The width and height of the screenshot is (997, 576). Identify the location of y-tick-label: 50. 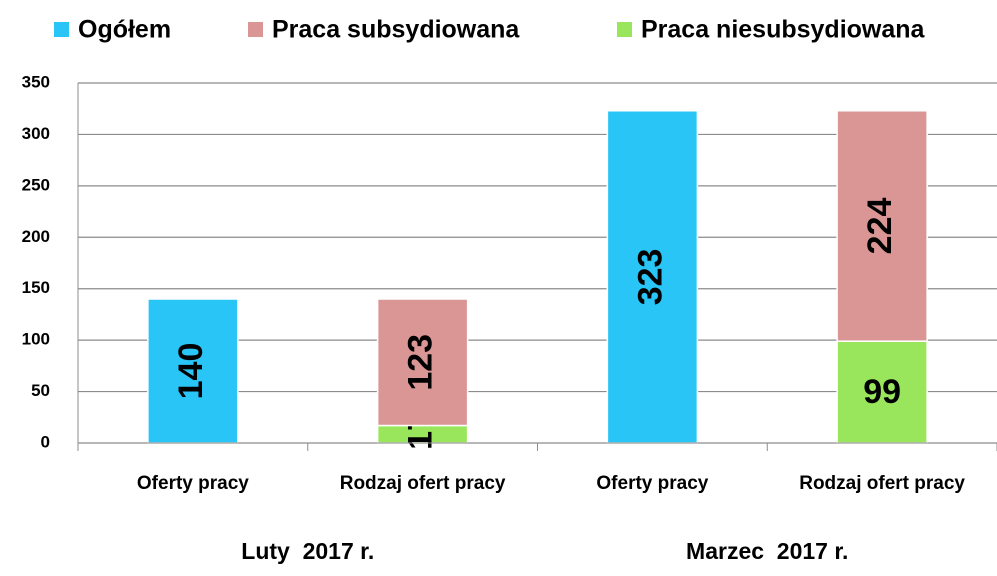
(40, 390).